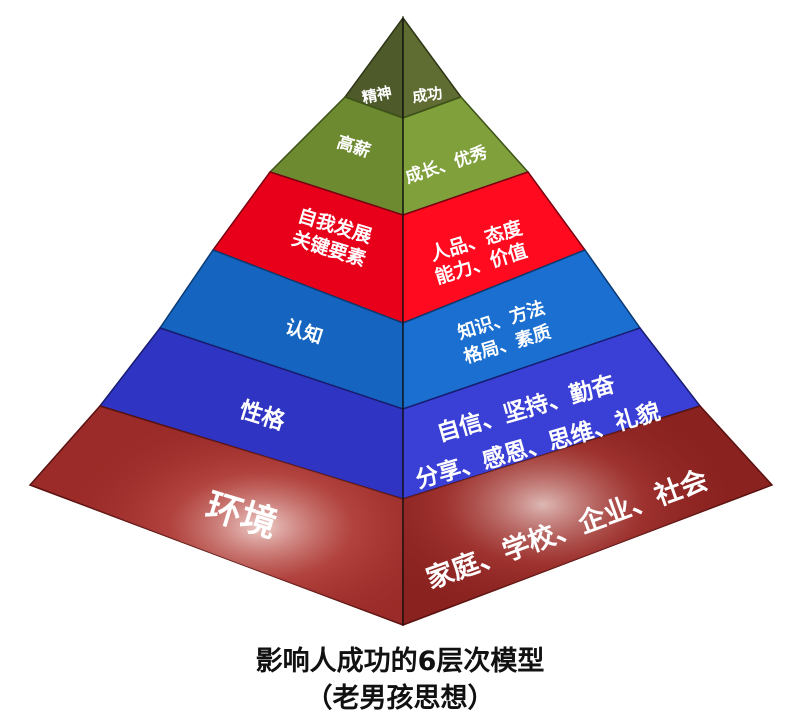  I want to click on diagram-subtitle: （老男孩思想）, so click(400, 698).